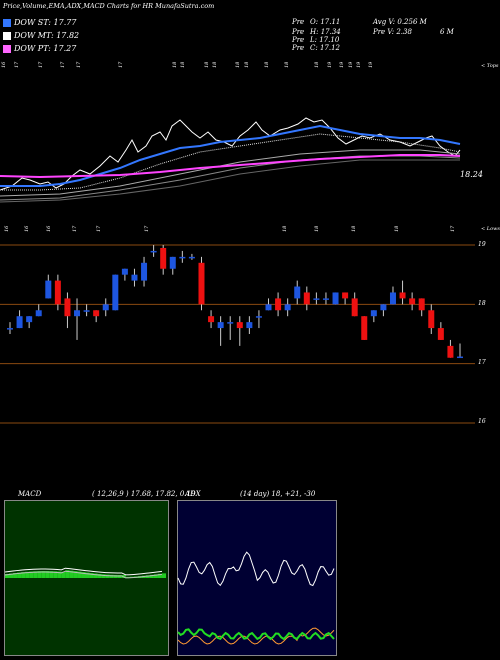  What do you see at coordinates (278, 494) in the screenshot?
I see `adx-params: (14 day) 18, +21, -30` at bounding box center [278, 494].